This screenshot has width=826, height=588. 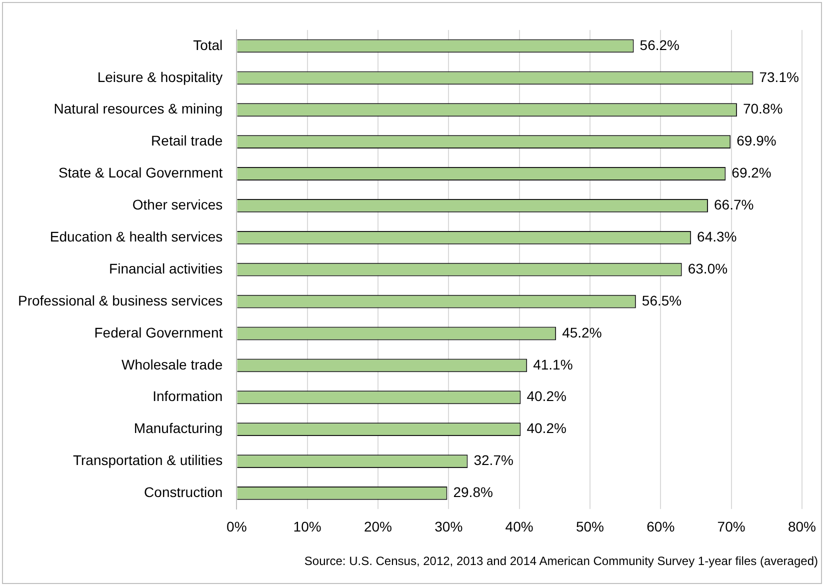 What do you see at coordinates (731, 526) in the screenshot?
I see `x-tick-label: 70%` at bounding box center [731, 526].